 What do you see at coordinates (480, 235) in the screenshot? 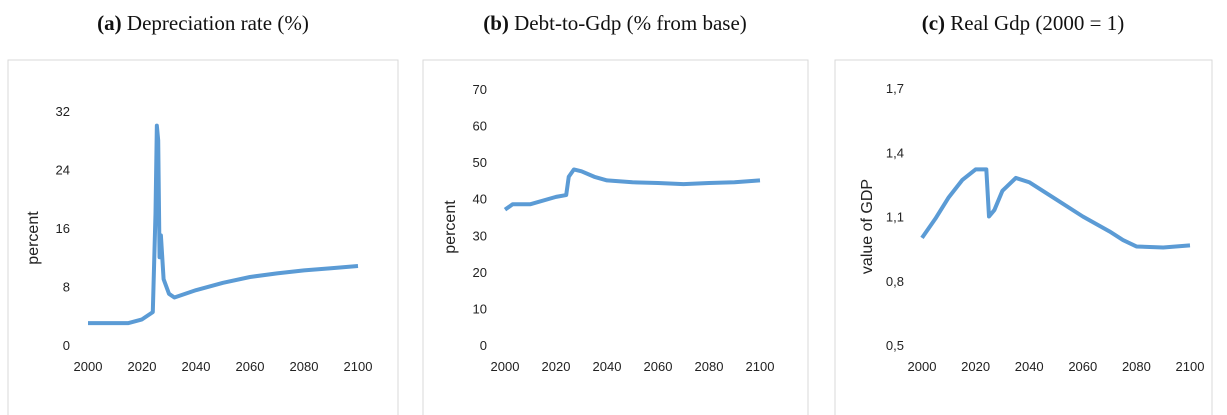
I see `y-tick-label: 30` at bounding box center [480, 235].